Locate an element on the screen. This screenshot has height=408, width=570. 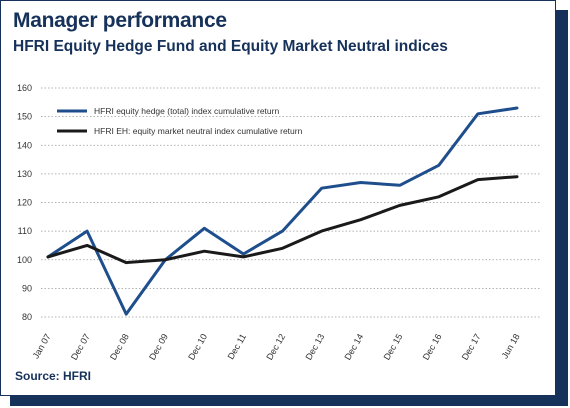
y-tick-label: 140 is located at coordinates (24, 145).